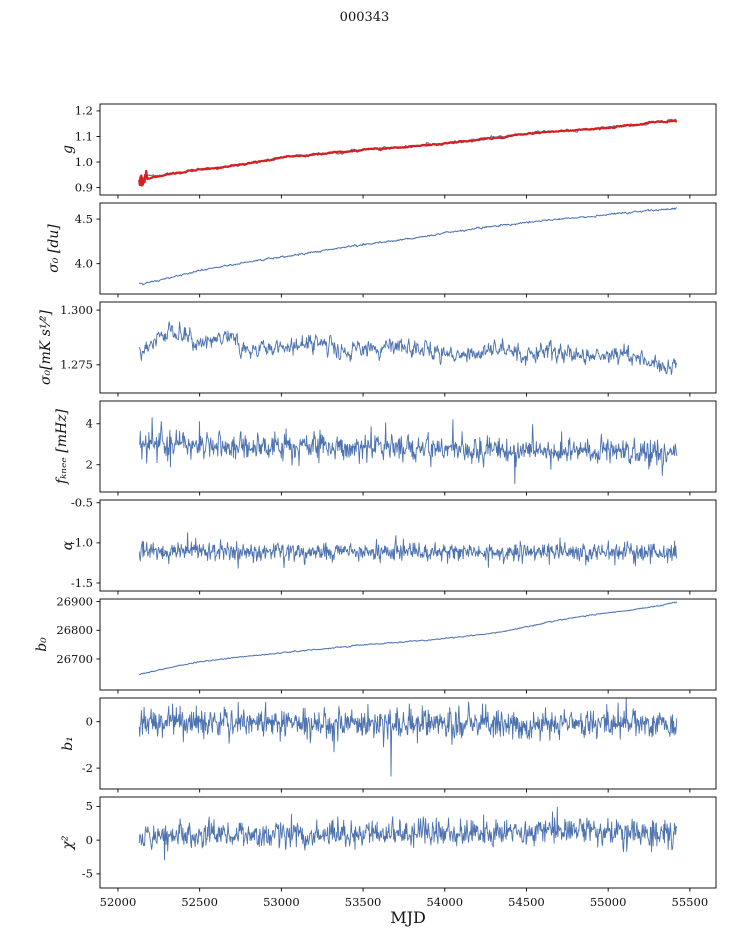  I want to click on y-axis-label-sigma0-mk: σ₀[mK s¹⁄²], so click(46, 347).